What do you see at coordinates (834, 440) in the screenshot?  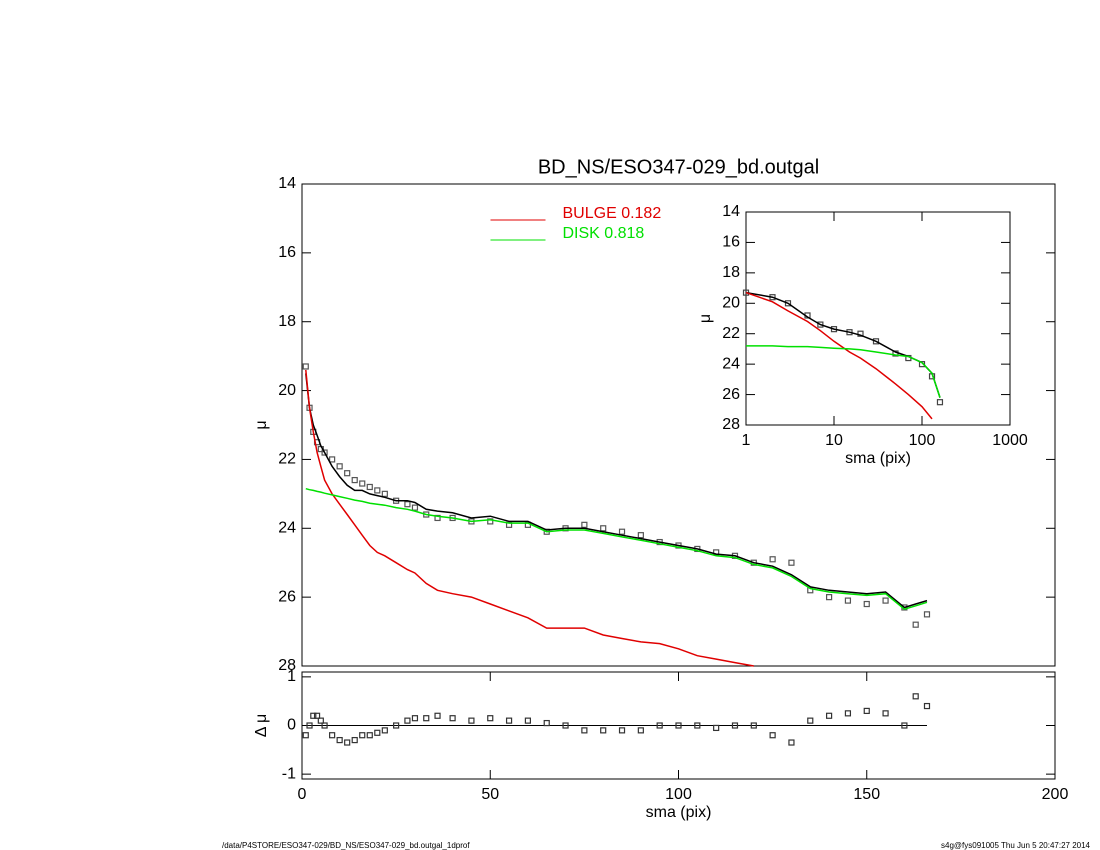 I see `x-tick-label: 10` at bounding box center [834, 440].